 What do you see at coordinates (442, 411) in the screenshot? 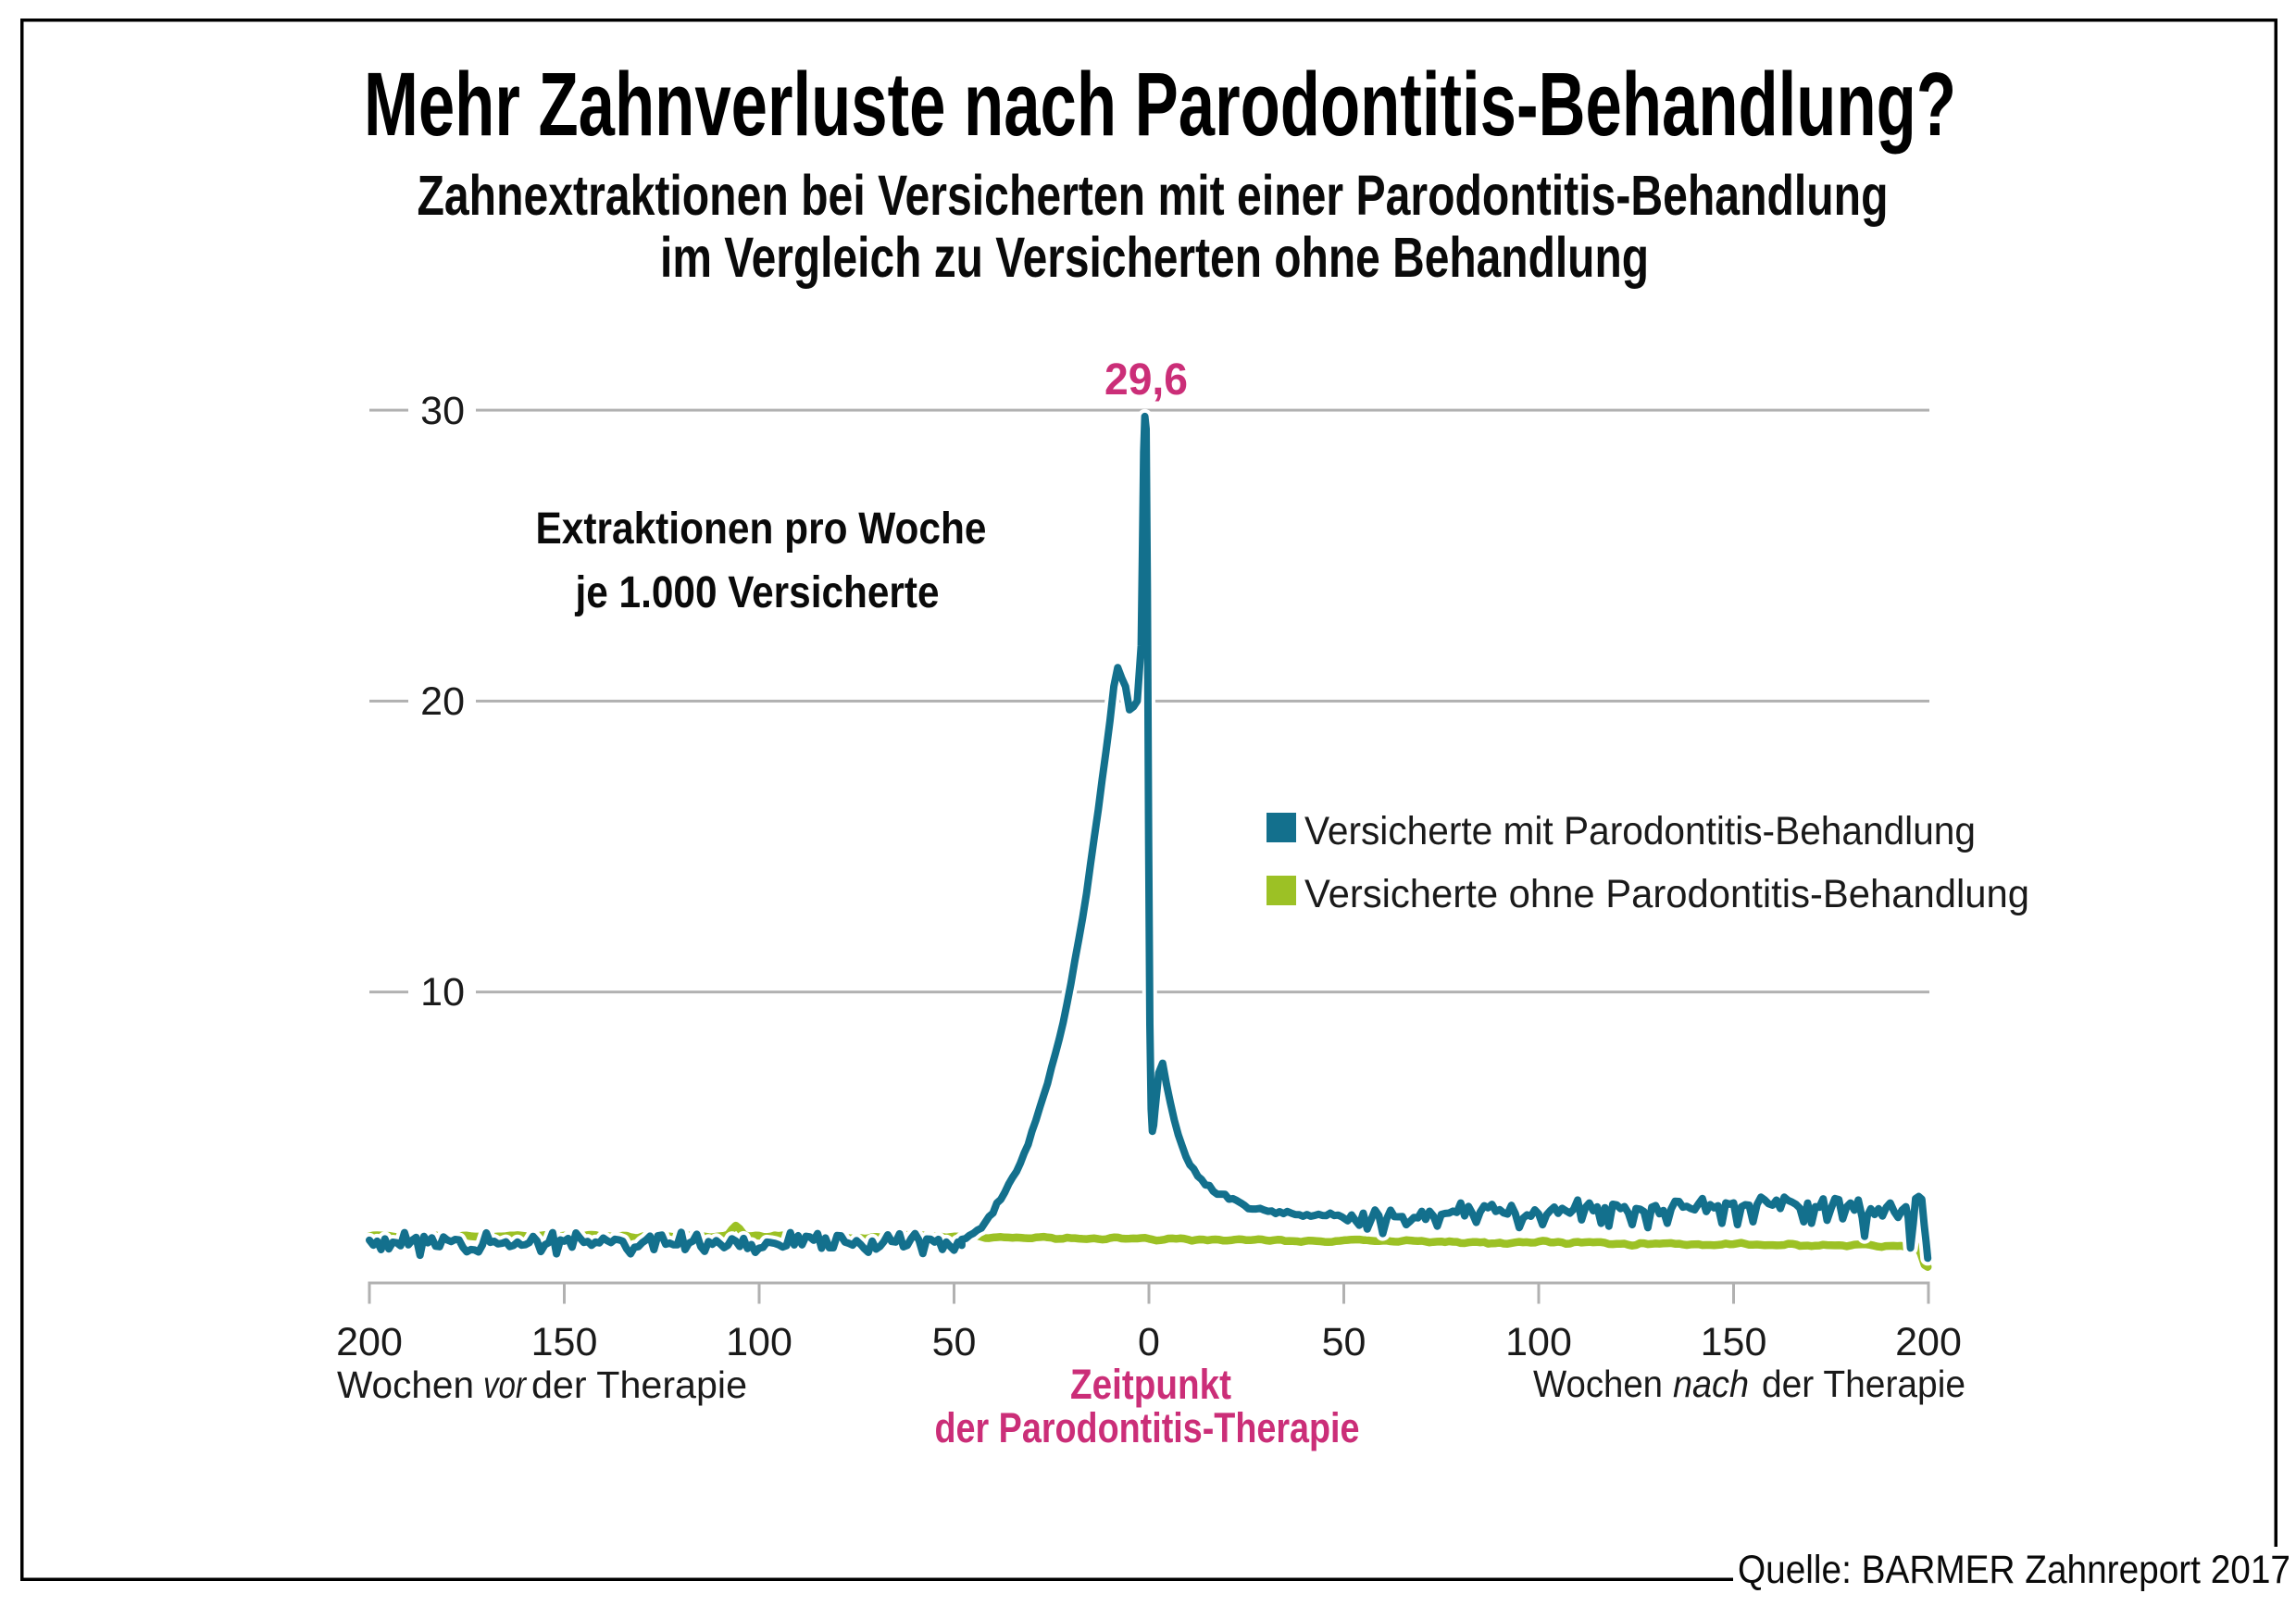
I see `svg-text: 30` at bounding box center [442, 411].